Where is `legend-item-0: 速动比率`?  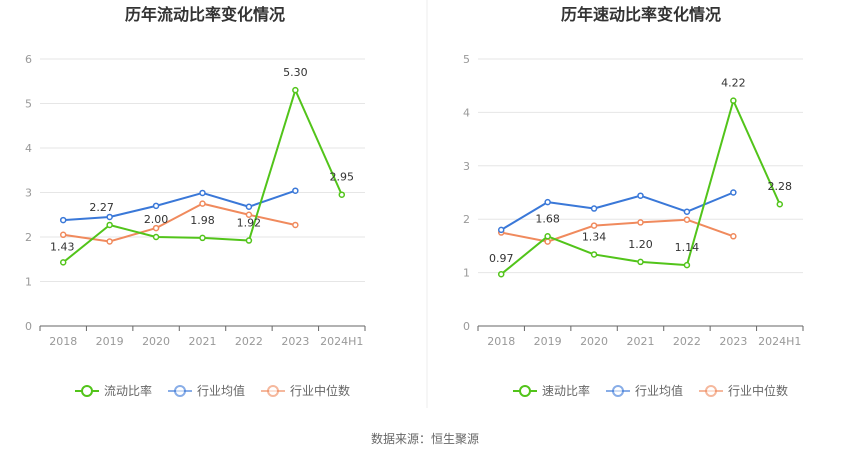
legend-item-0: 速动比率 is located at coordinates (551, 390).